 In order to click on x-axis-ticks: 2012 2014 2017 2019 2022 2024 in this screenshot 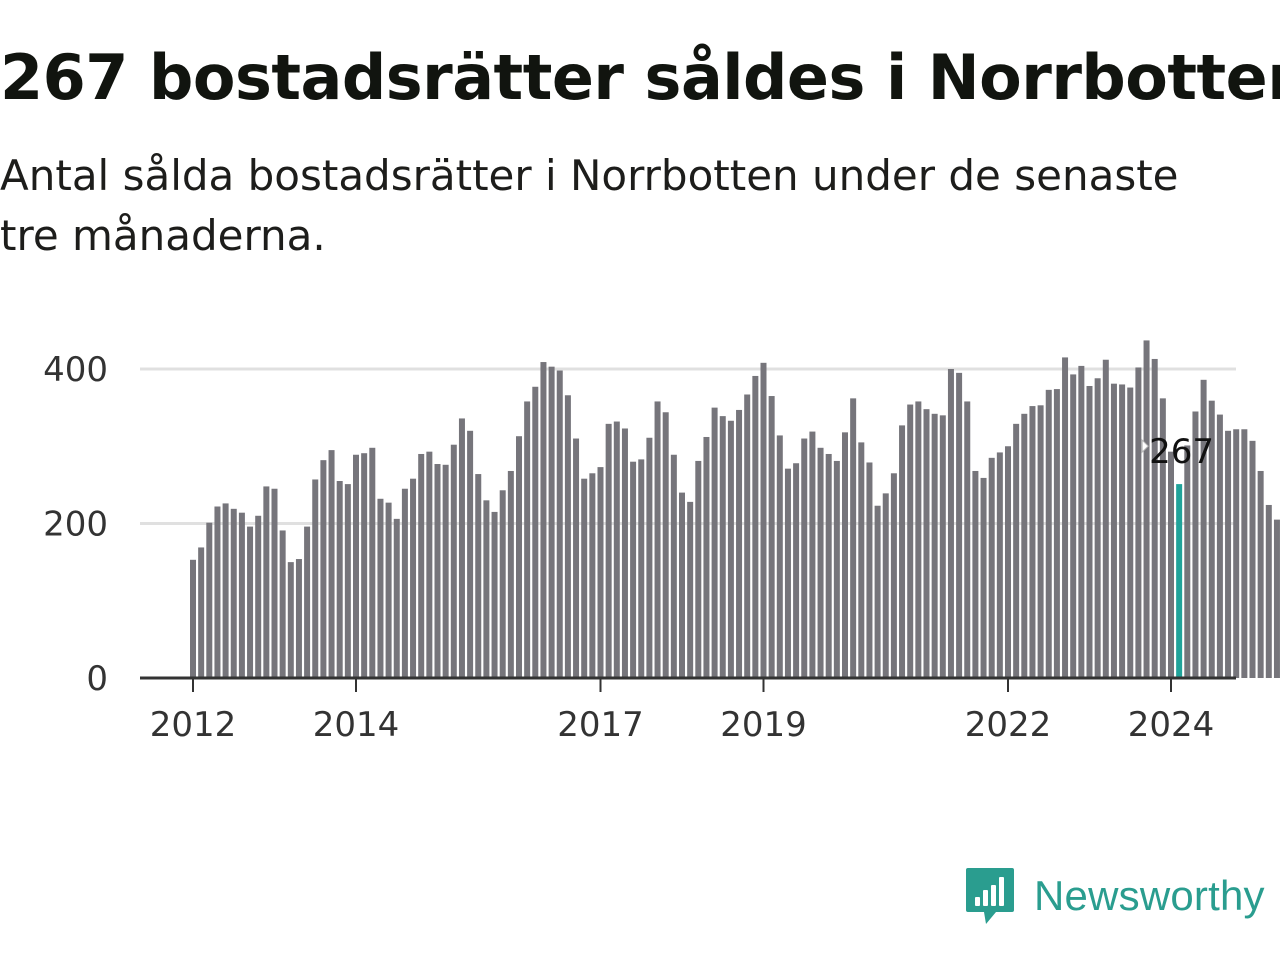, I will do `click(682, 711)`.